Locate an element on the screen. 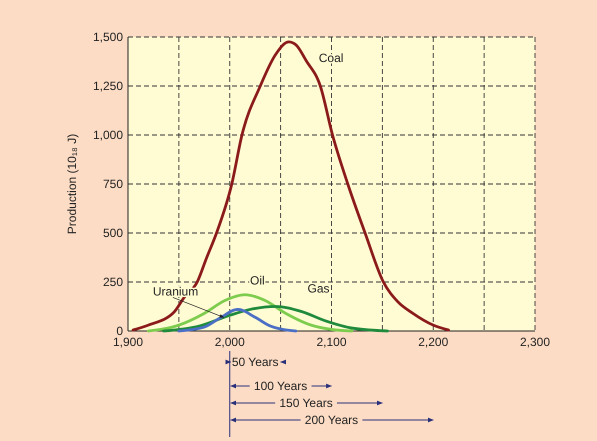  series-label: Gas is located at coordinates (319, 289).